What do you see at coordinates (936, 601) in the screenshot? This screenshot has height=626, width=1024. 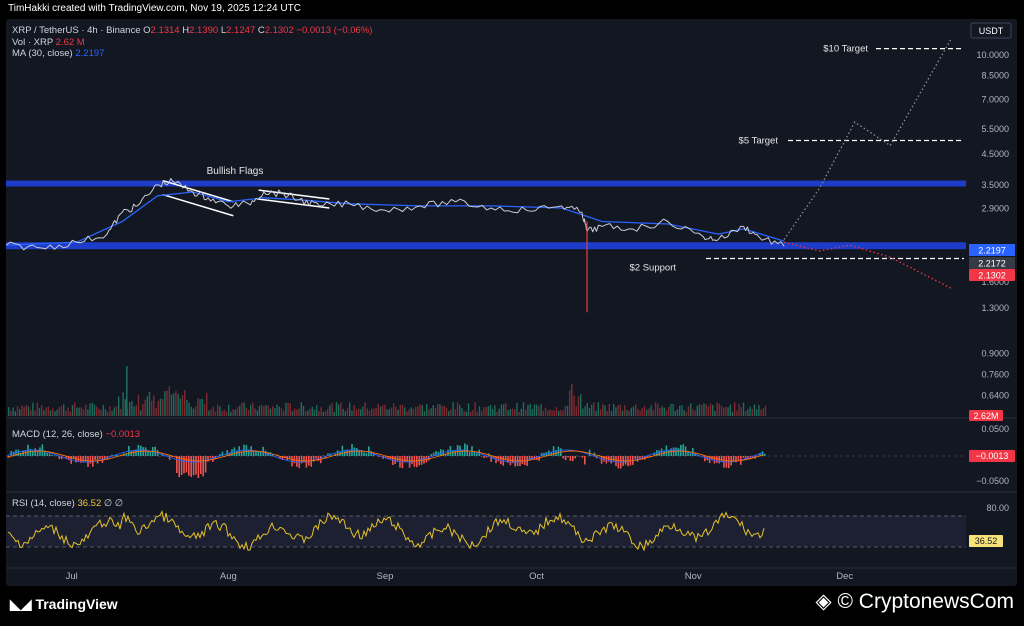 I see `cryptonews-wordmark: CryptonewsCom` at bounding box center [936, 601].